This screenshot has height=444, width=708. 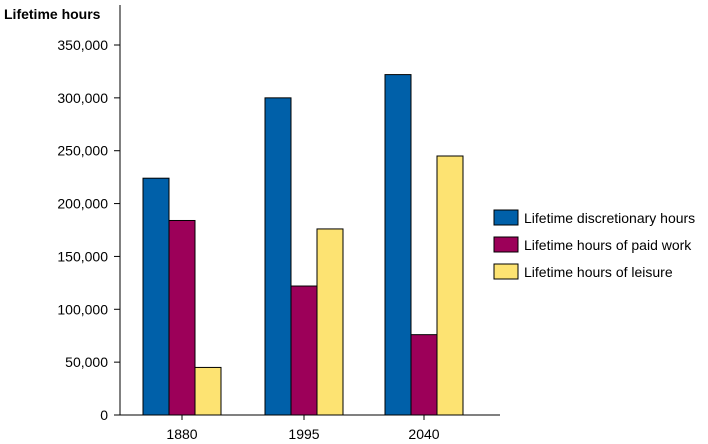 What do you see at coordinates (609, 218) in the screenshot?
I see `legend-label: Lifetime discretionary hours` at bounding box center [609, 218].